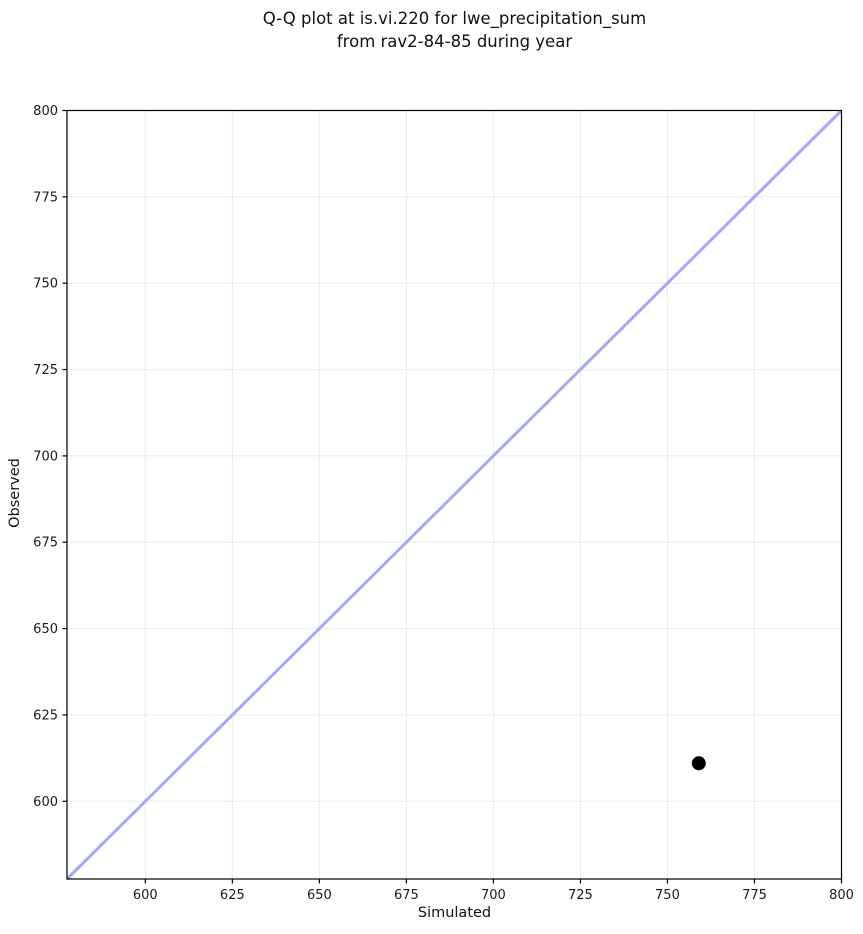 Image resolution: width=863 pixels, height=934 pixels. I want to click on chart-title-line2: from rav2-84-85 during year, so click(454, 41).